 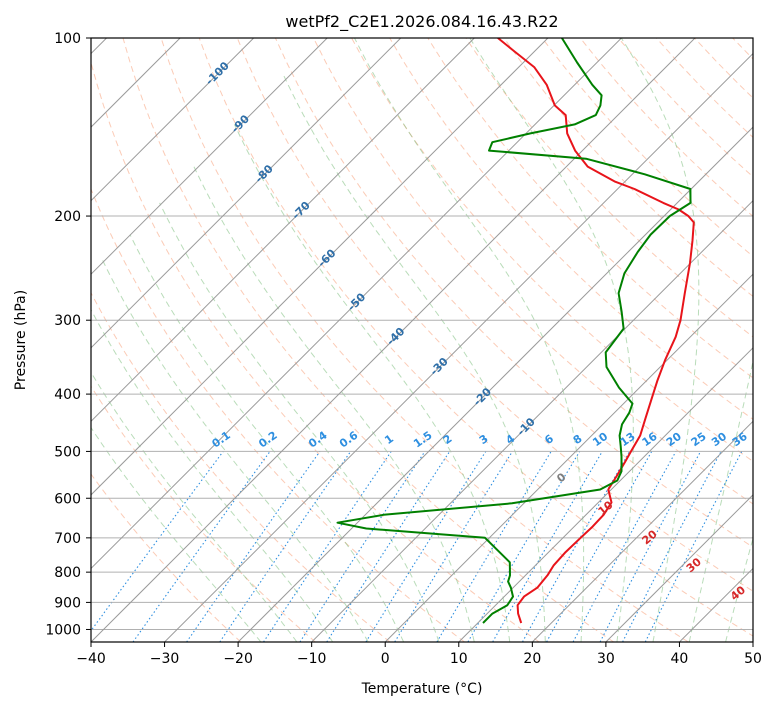 I want to click on x-tick-label: 20, so click(x=532, y=659).